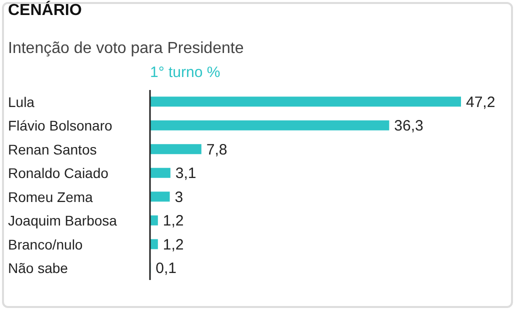  I want to click on chart-title: CENÁRIO, so click(45, 11).